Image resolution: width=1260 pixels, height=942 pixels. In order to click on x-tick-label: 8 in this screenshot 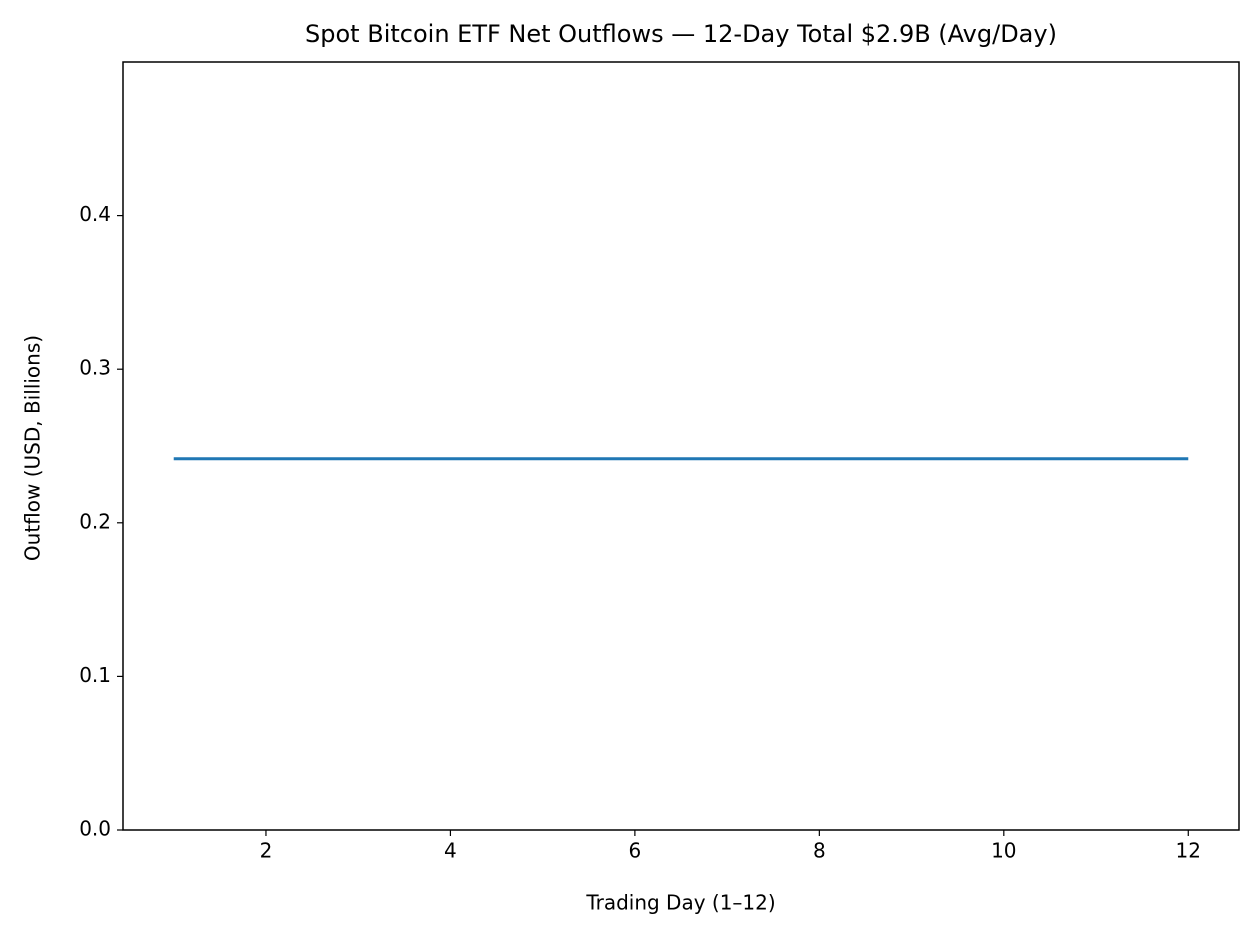, I will do `click(819, 851)`.